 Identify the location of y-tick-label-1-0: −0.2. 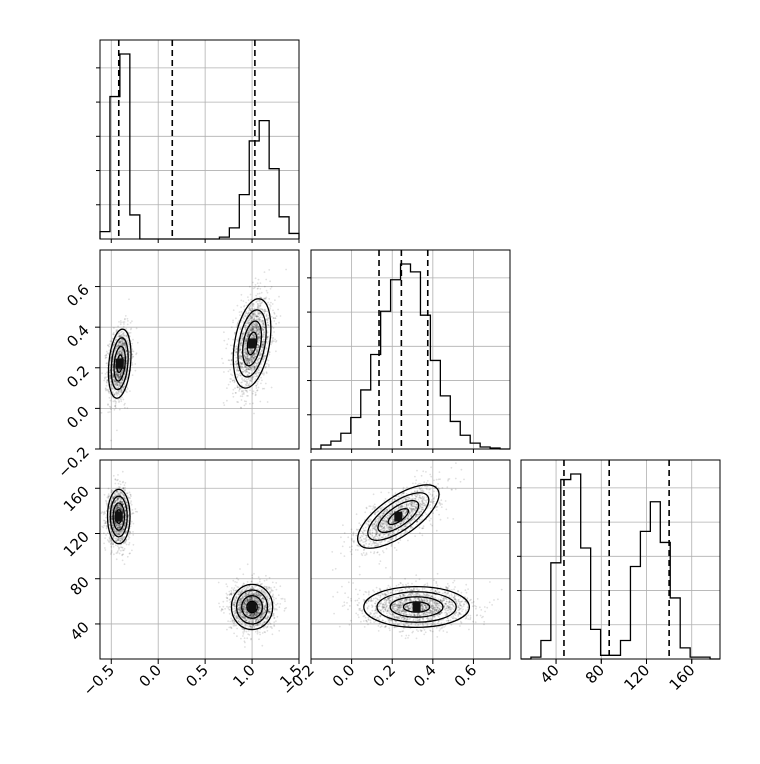
(73, 462).